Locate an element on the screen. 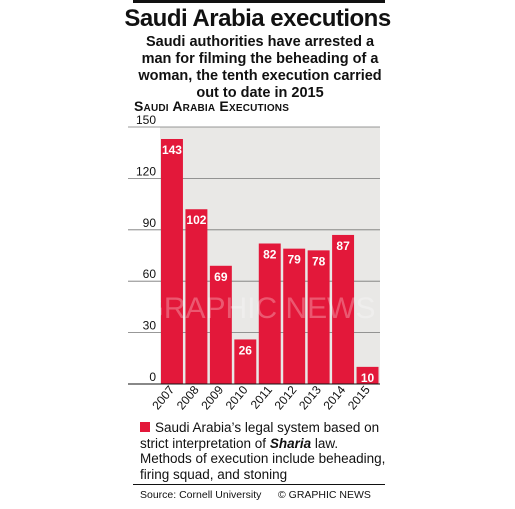 The height and width of the screenshot is (509, 515). data-label: 87 is located at coordinates (343, 246).